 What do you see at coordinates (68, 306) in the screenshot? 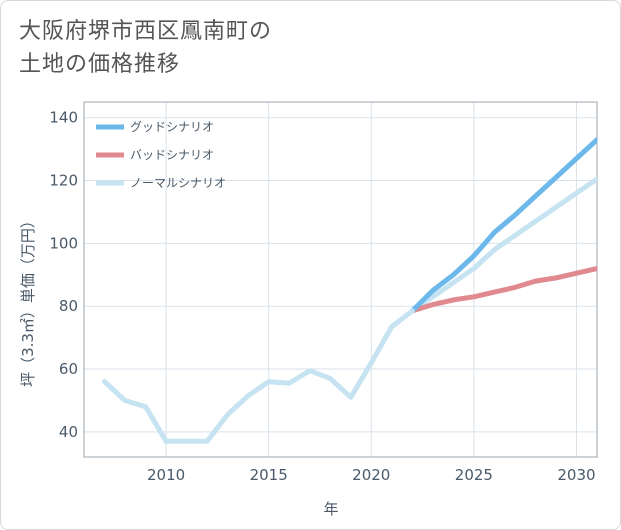
I see `y-tick-label: 80` at bounding box center [68, 306].